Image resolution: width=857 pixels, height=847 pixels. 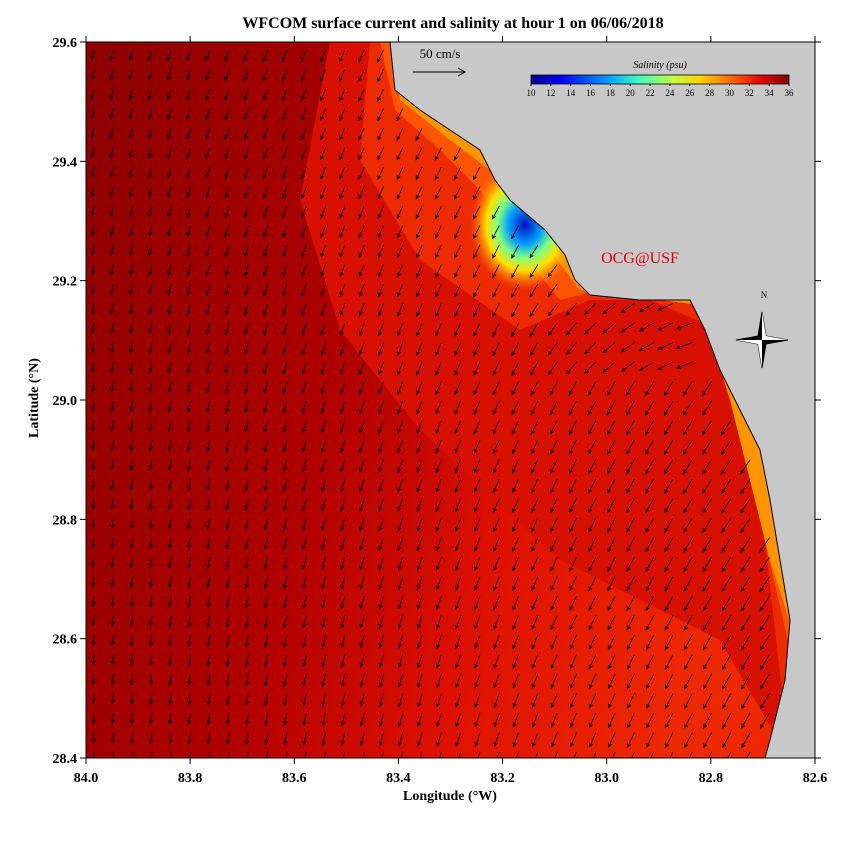 I want to click on x-tick-label: 82.6, so click(x=815, y=778).